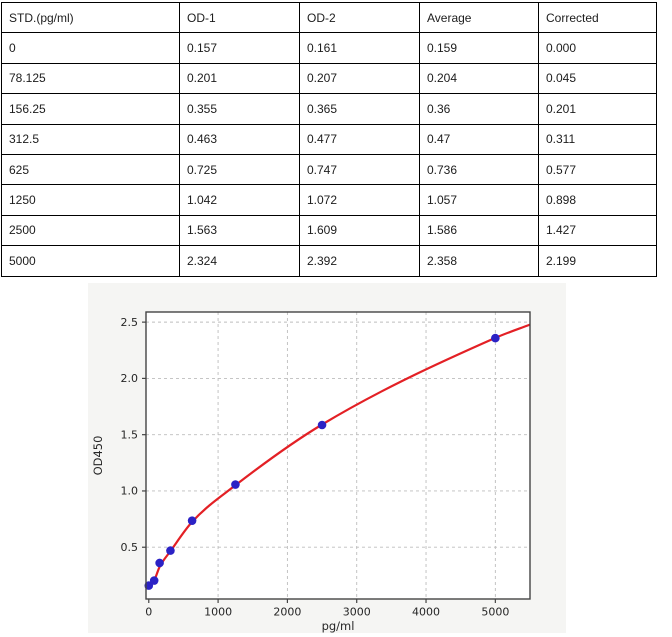 Image resolution: width=672 pixels, height=637 pixels. I want to click on table-row: 156.25 0.355 0.365 0.36 0.201, so click(329, 109).